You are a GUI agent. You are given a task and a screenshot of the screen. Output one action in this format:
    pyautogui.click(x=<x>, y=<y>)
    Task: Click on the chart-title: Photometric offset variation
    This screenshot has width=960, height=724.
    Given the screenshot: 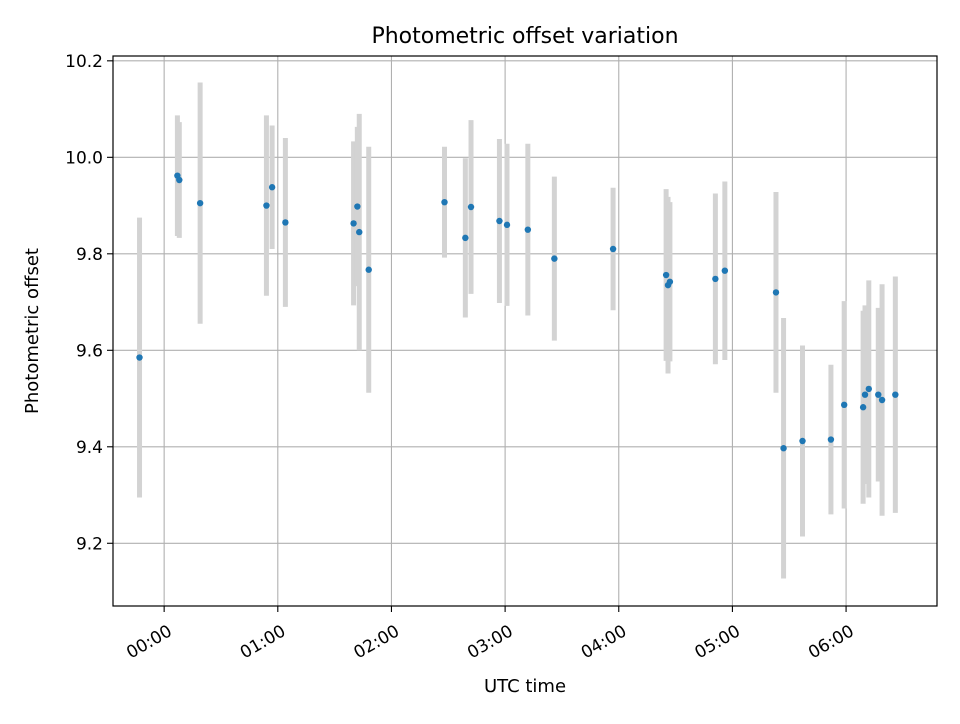 What is the action you would take?
    pyautogui.click(x=524, y=36)
    